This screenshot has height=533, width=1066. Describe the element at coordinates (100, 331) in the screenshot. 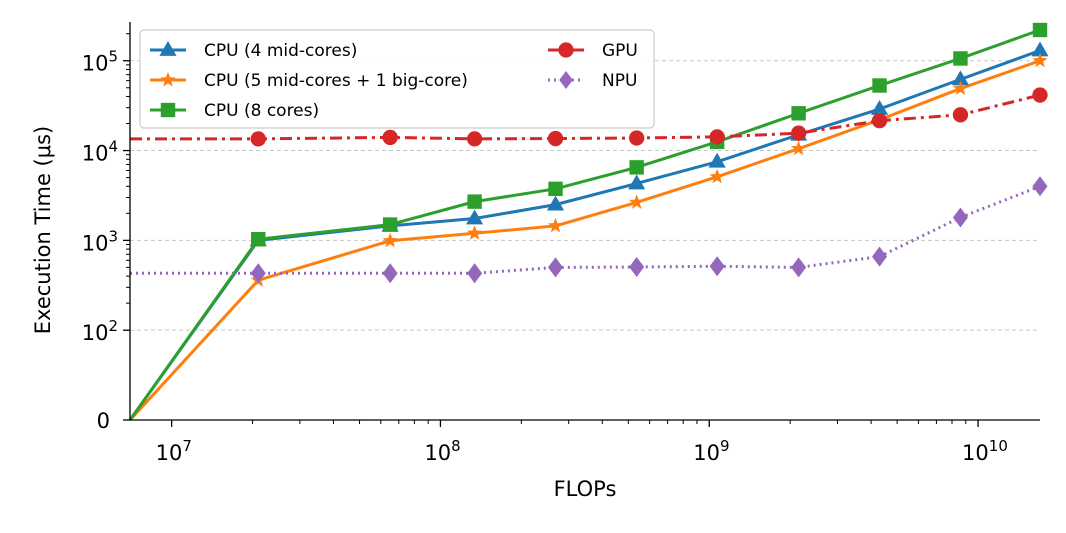

I see `y-tick-label: 10²` at that location.